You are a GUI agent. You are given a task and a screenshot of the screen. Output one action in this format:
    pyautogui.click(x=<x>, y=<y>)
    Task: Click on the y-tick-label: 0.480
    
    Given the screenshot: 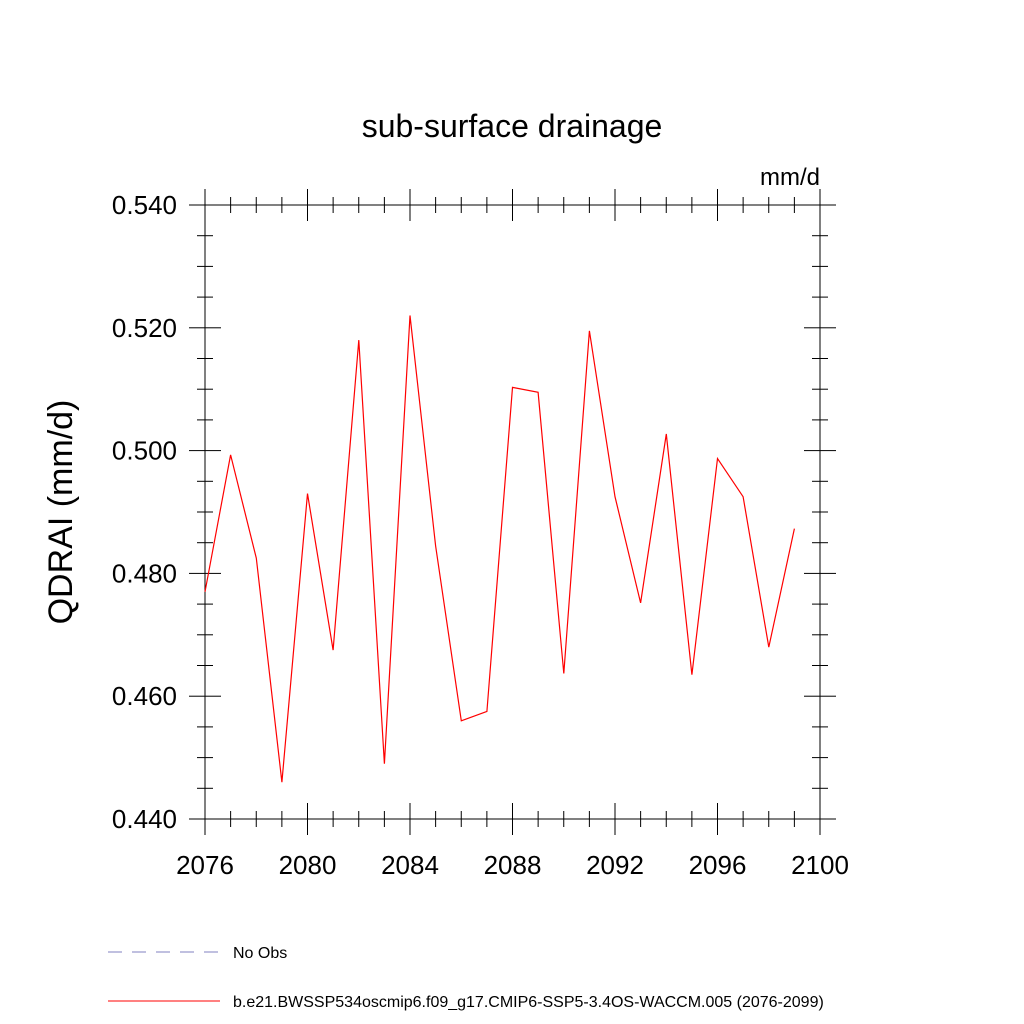 What is the action you would take?
    pyautogui.click(x=144, y=573)
    